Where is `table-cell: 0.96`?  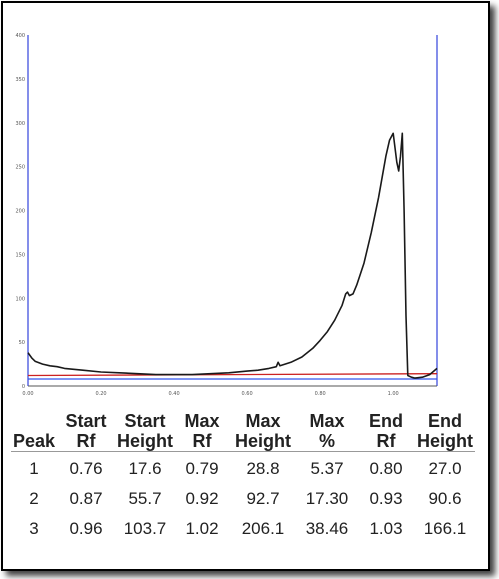 table-cell: 0.96 is located at coordinates (86, 528).